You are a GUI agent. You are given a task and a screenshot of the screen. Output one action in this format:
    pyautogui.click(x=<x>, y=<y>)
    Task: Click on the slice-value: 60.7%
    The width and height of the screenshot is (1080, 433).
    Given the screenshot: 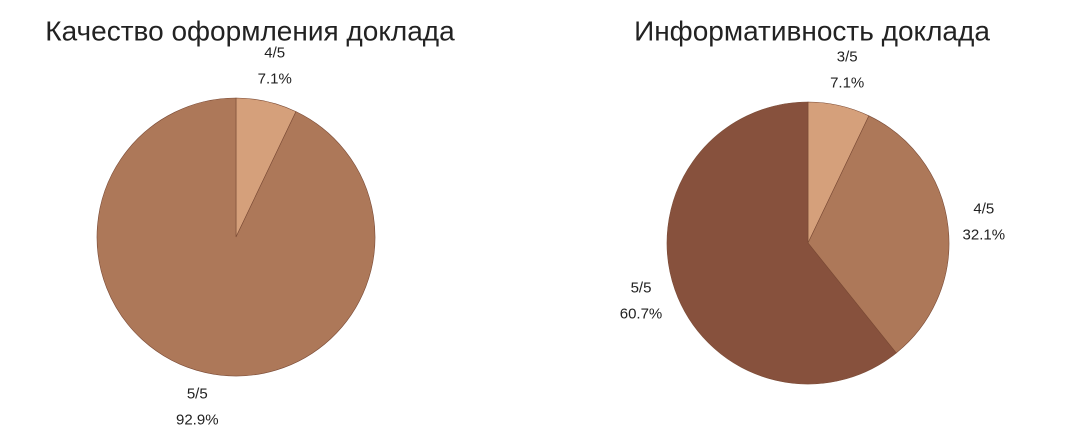 What is the action you would take?
    pyautogui.click(x=641, y=314)
    